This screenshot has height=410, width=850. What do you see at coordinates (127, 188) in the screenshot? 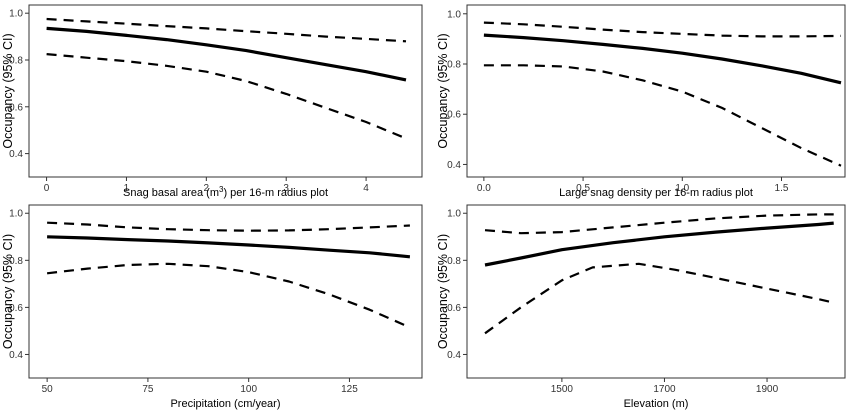
I see `x-tick-label: 1` at bounding box center [127, 188].